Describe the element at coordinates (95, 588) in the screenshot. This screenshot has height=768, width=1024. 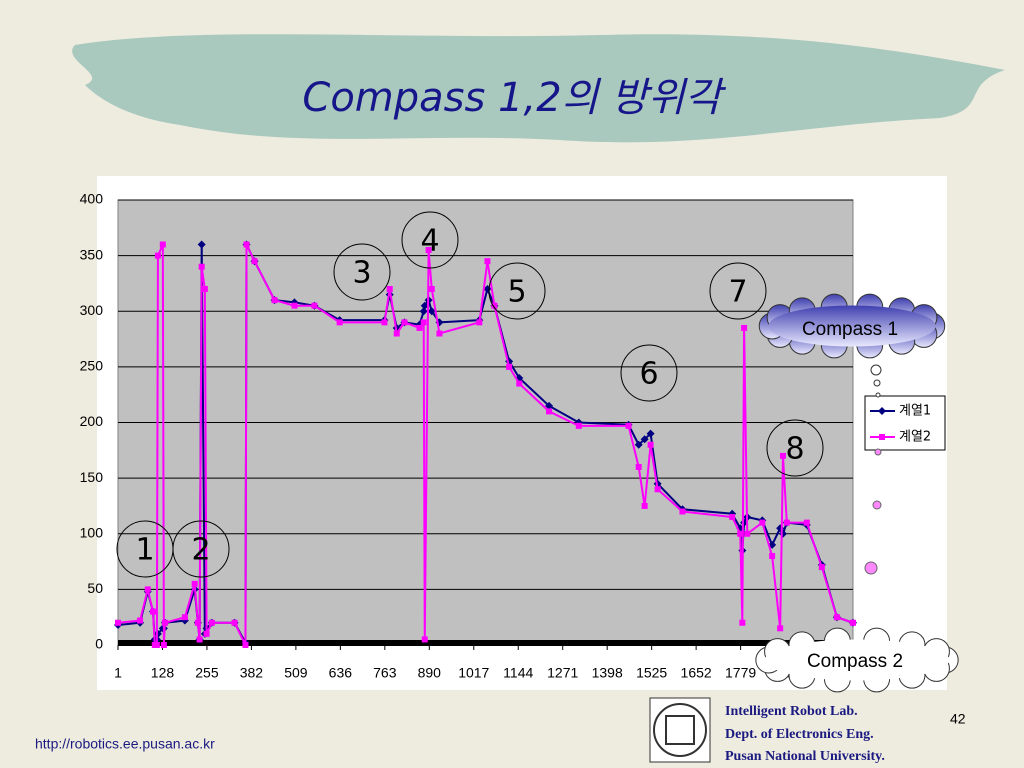
I see `y-tick-label: 50` at that location.